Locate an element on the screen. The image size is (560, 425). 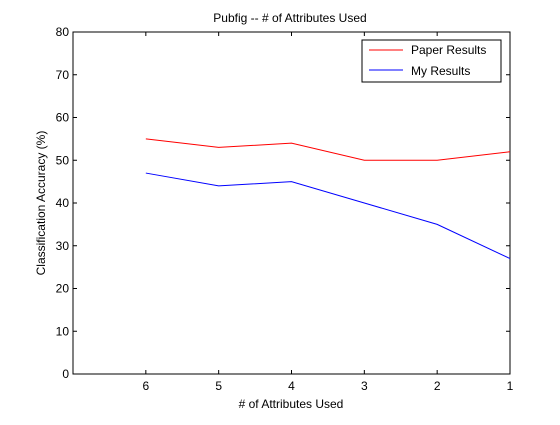
series-line-paper-results is located at coordinates (328, 149).